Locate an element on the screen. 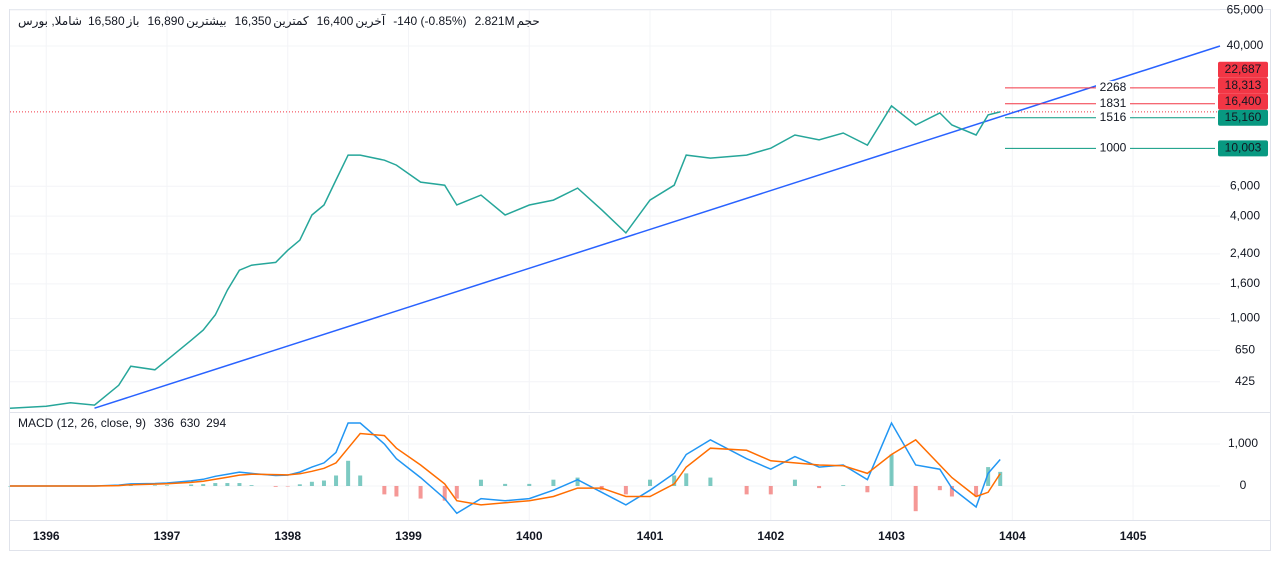  price-box-label: 10,003 is located at coordinates (1243, 148).